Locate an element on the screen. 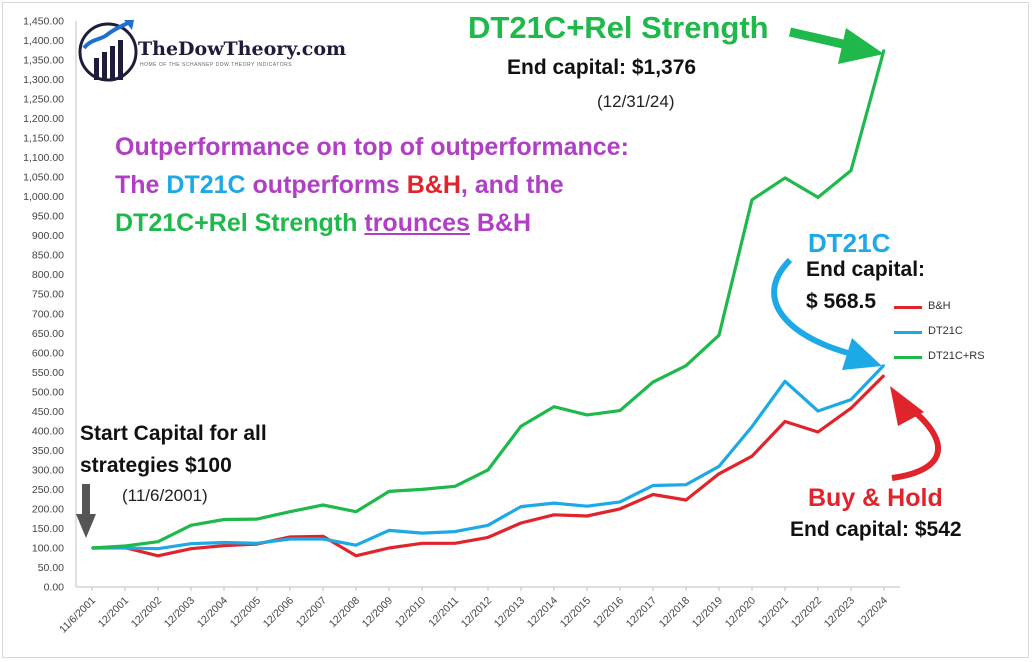 This screenshot has height=662, width=1033. x-tick-label: 12/2022 is located at coordinates (806, 612).